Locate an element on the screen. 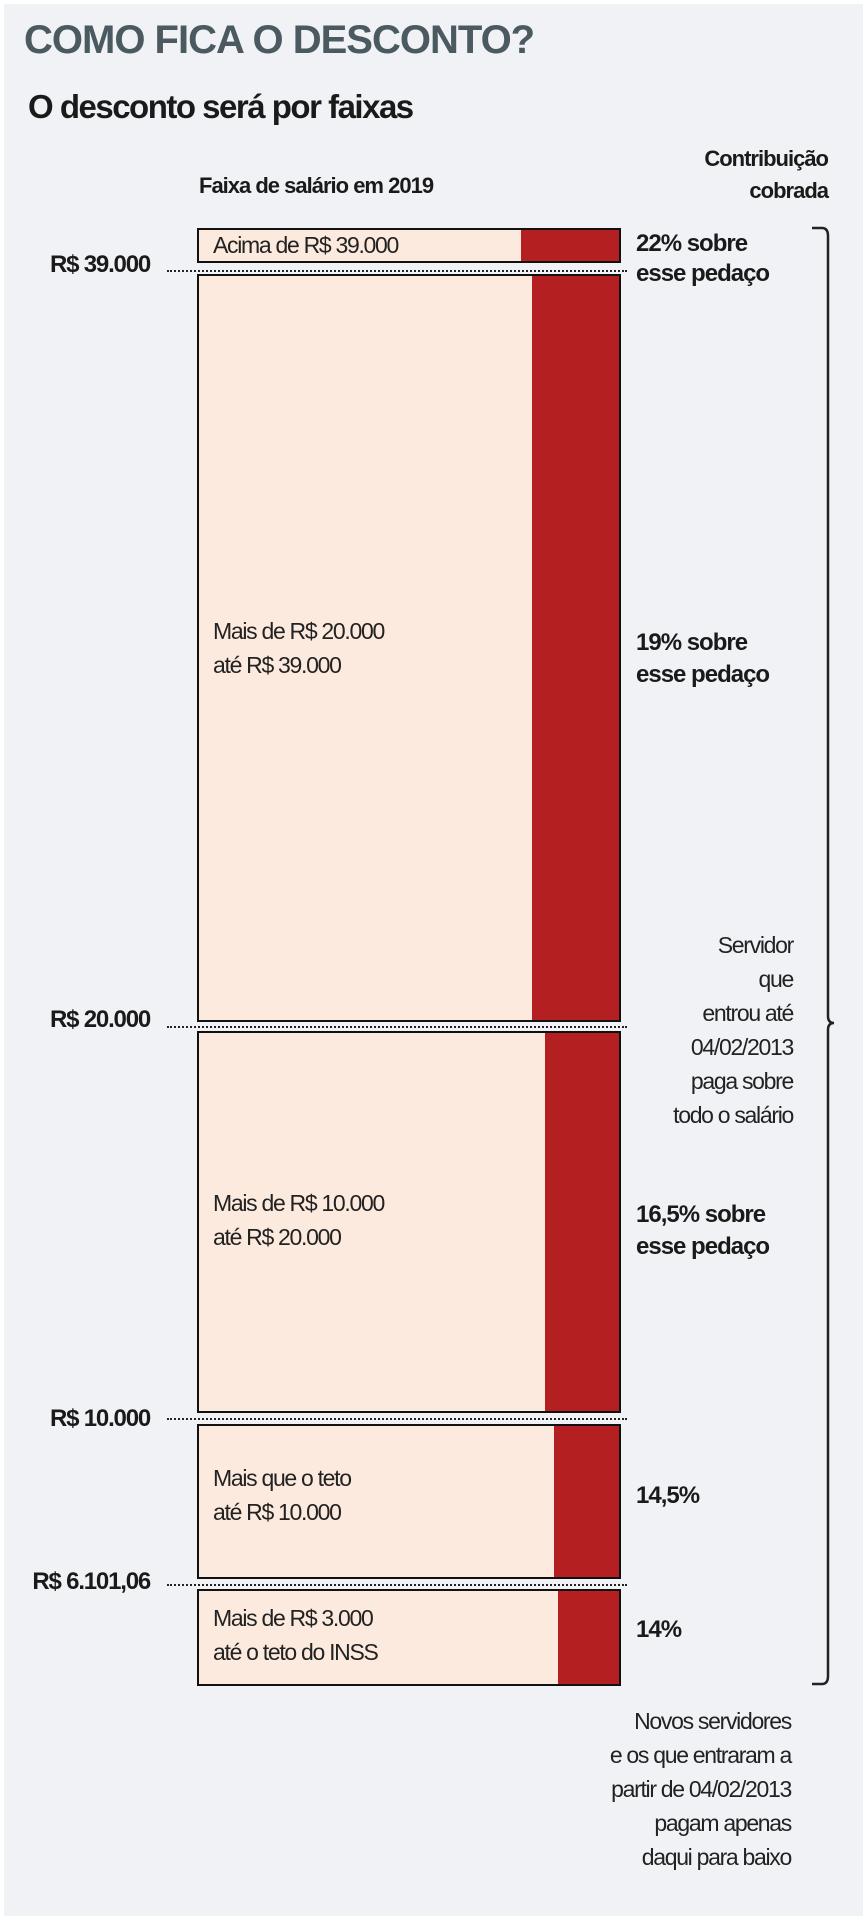  level-label-6101: R$ 6.101,06 is located at coordinates (91, 1581).